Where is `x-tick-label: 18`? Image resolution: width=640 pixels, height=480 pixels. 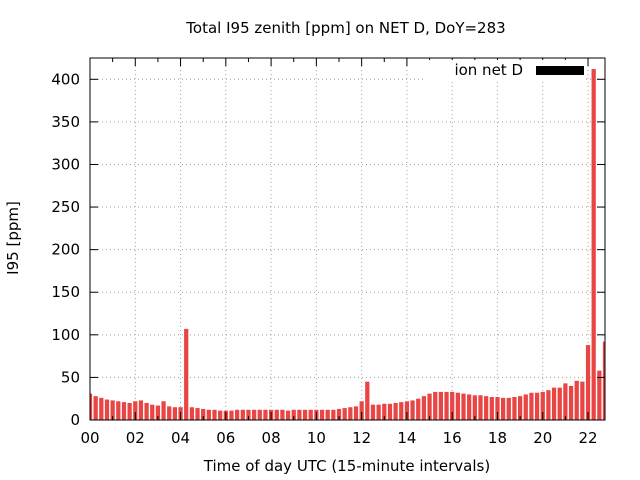
x-tick-label: 18 is located at coordinates (497, 438).